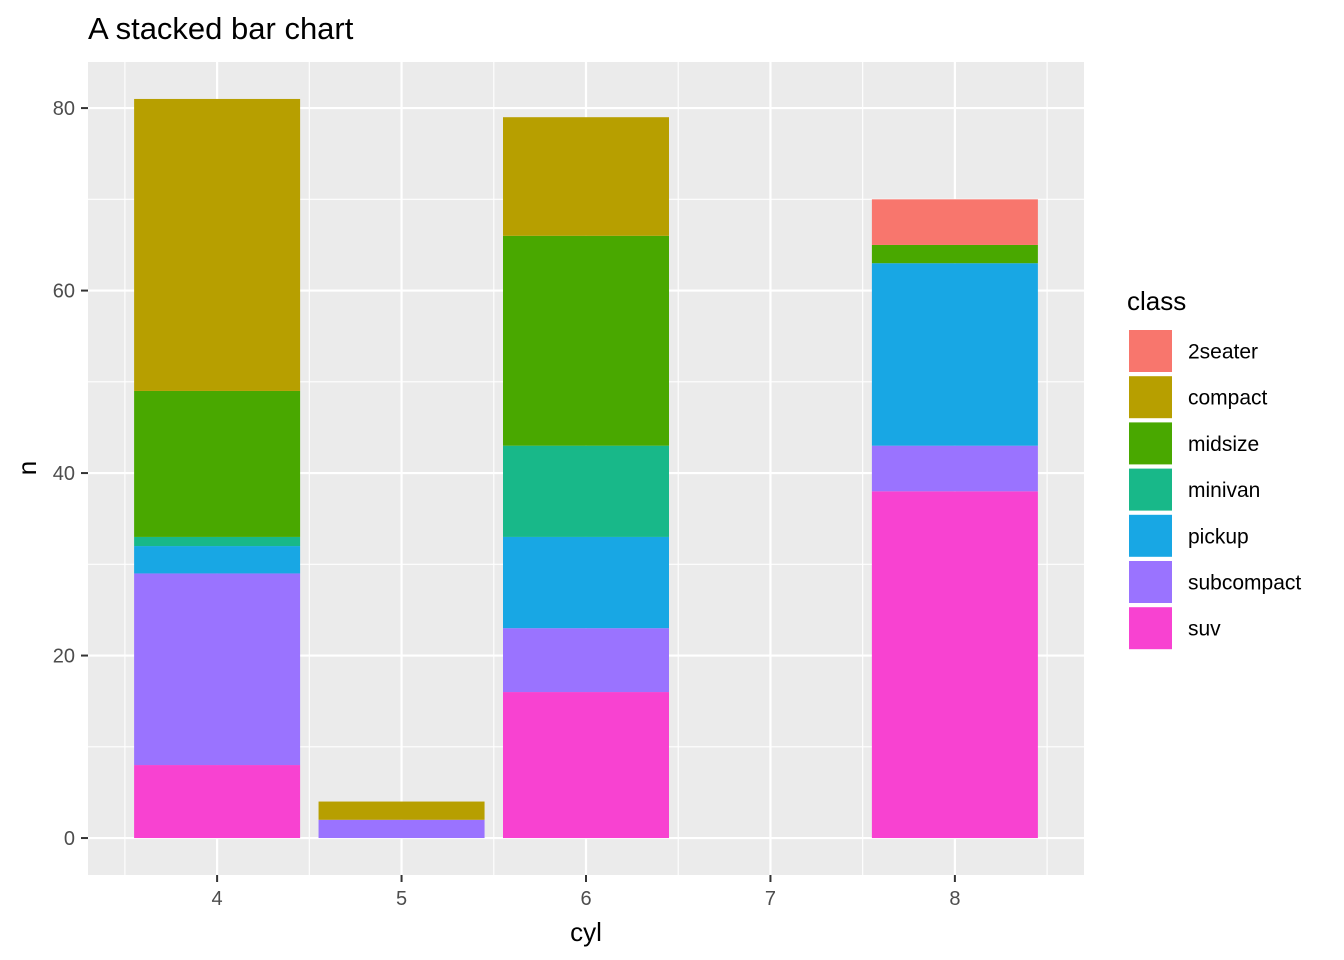 The image size is (1344, 960). I want to click on y-tick-label: 0, so click(69, 839).